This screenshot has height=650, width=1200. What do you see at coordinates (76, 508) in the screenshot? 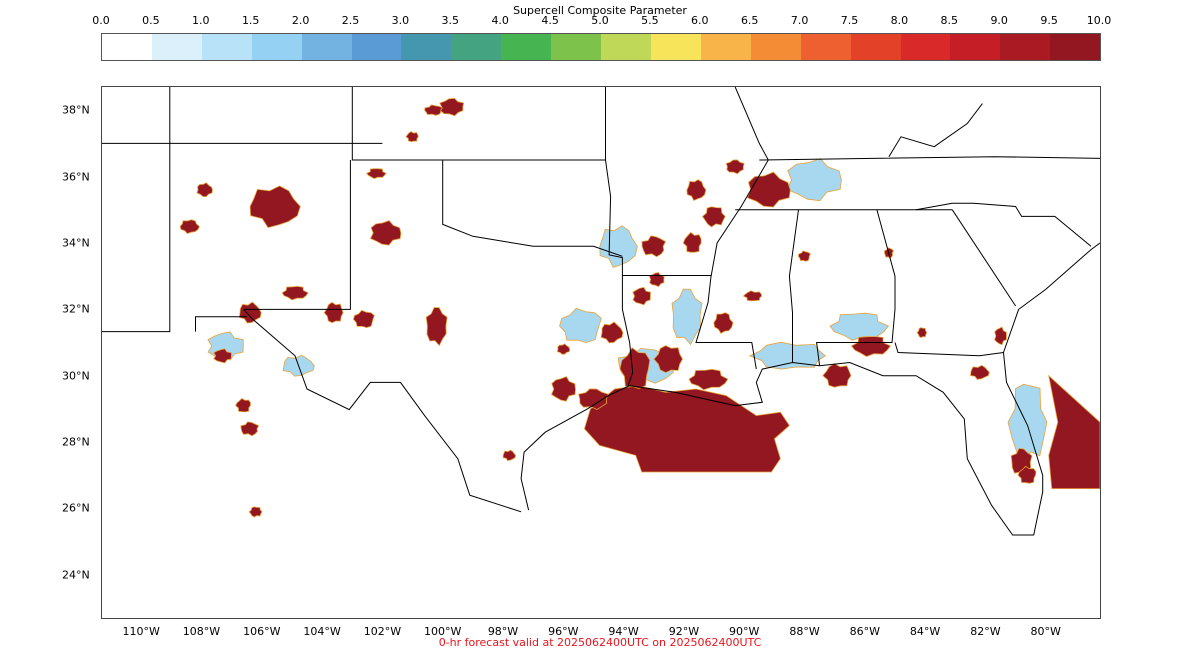
I see `latitude-label: 26°N` at bounding box center [76, 508].